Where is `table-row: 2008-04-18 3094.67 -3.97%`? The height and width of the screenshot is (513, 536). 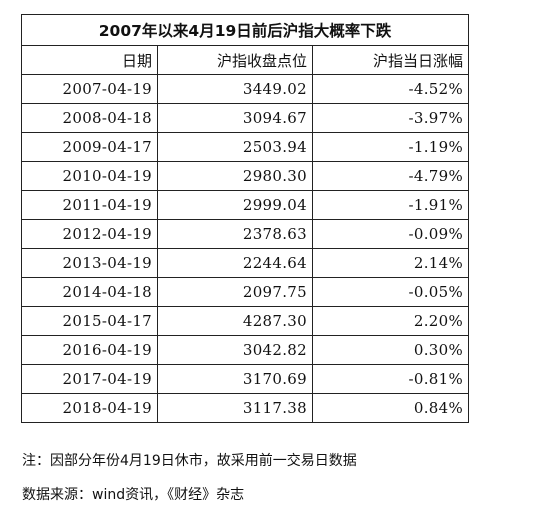 table-row: 2008-04-18 3094.67 -3.97% is located at coordinates (245, 118).